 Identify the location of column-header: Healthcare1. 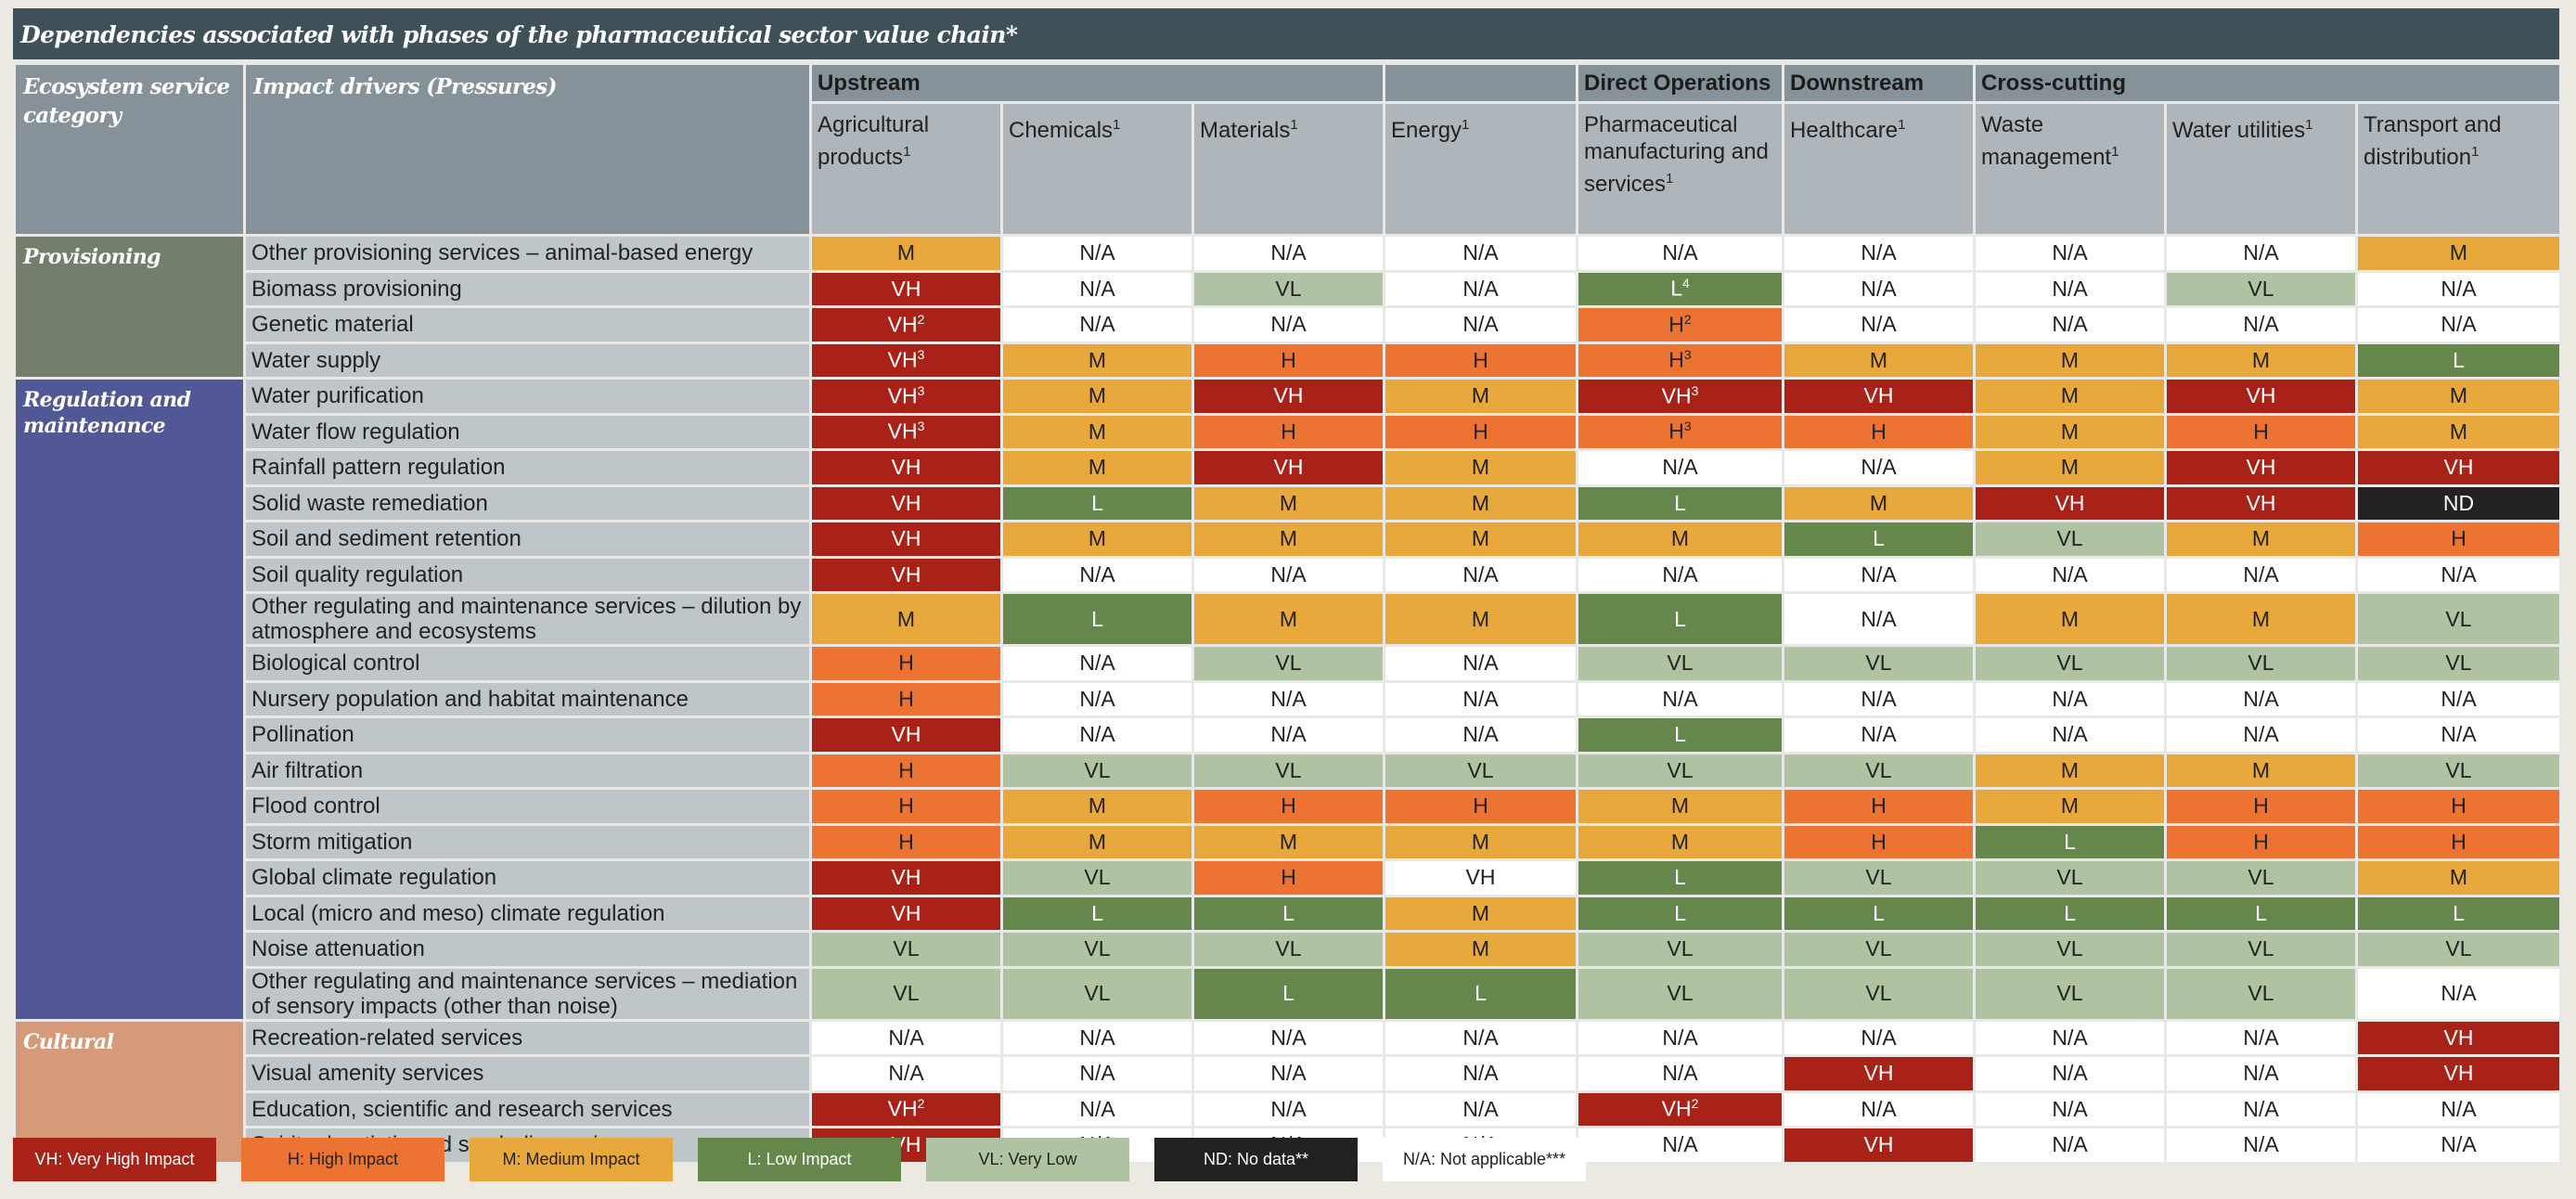
(1879, 169).